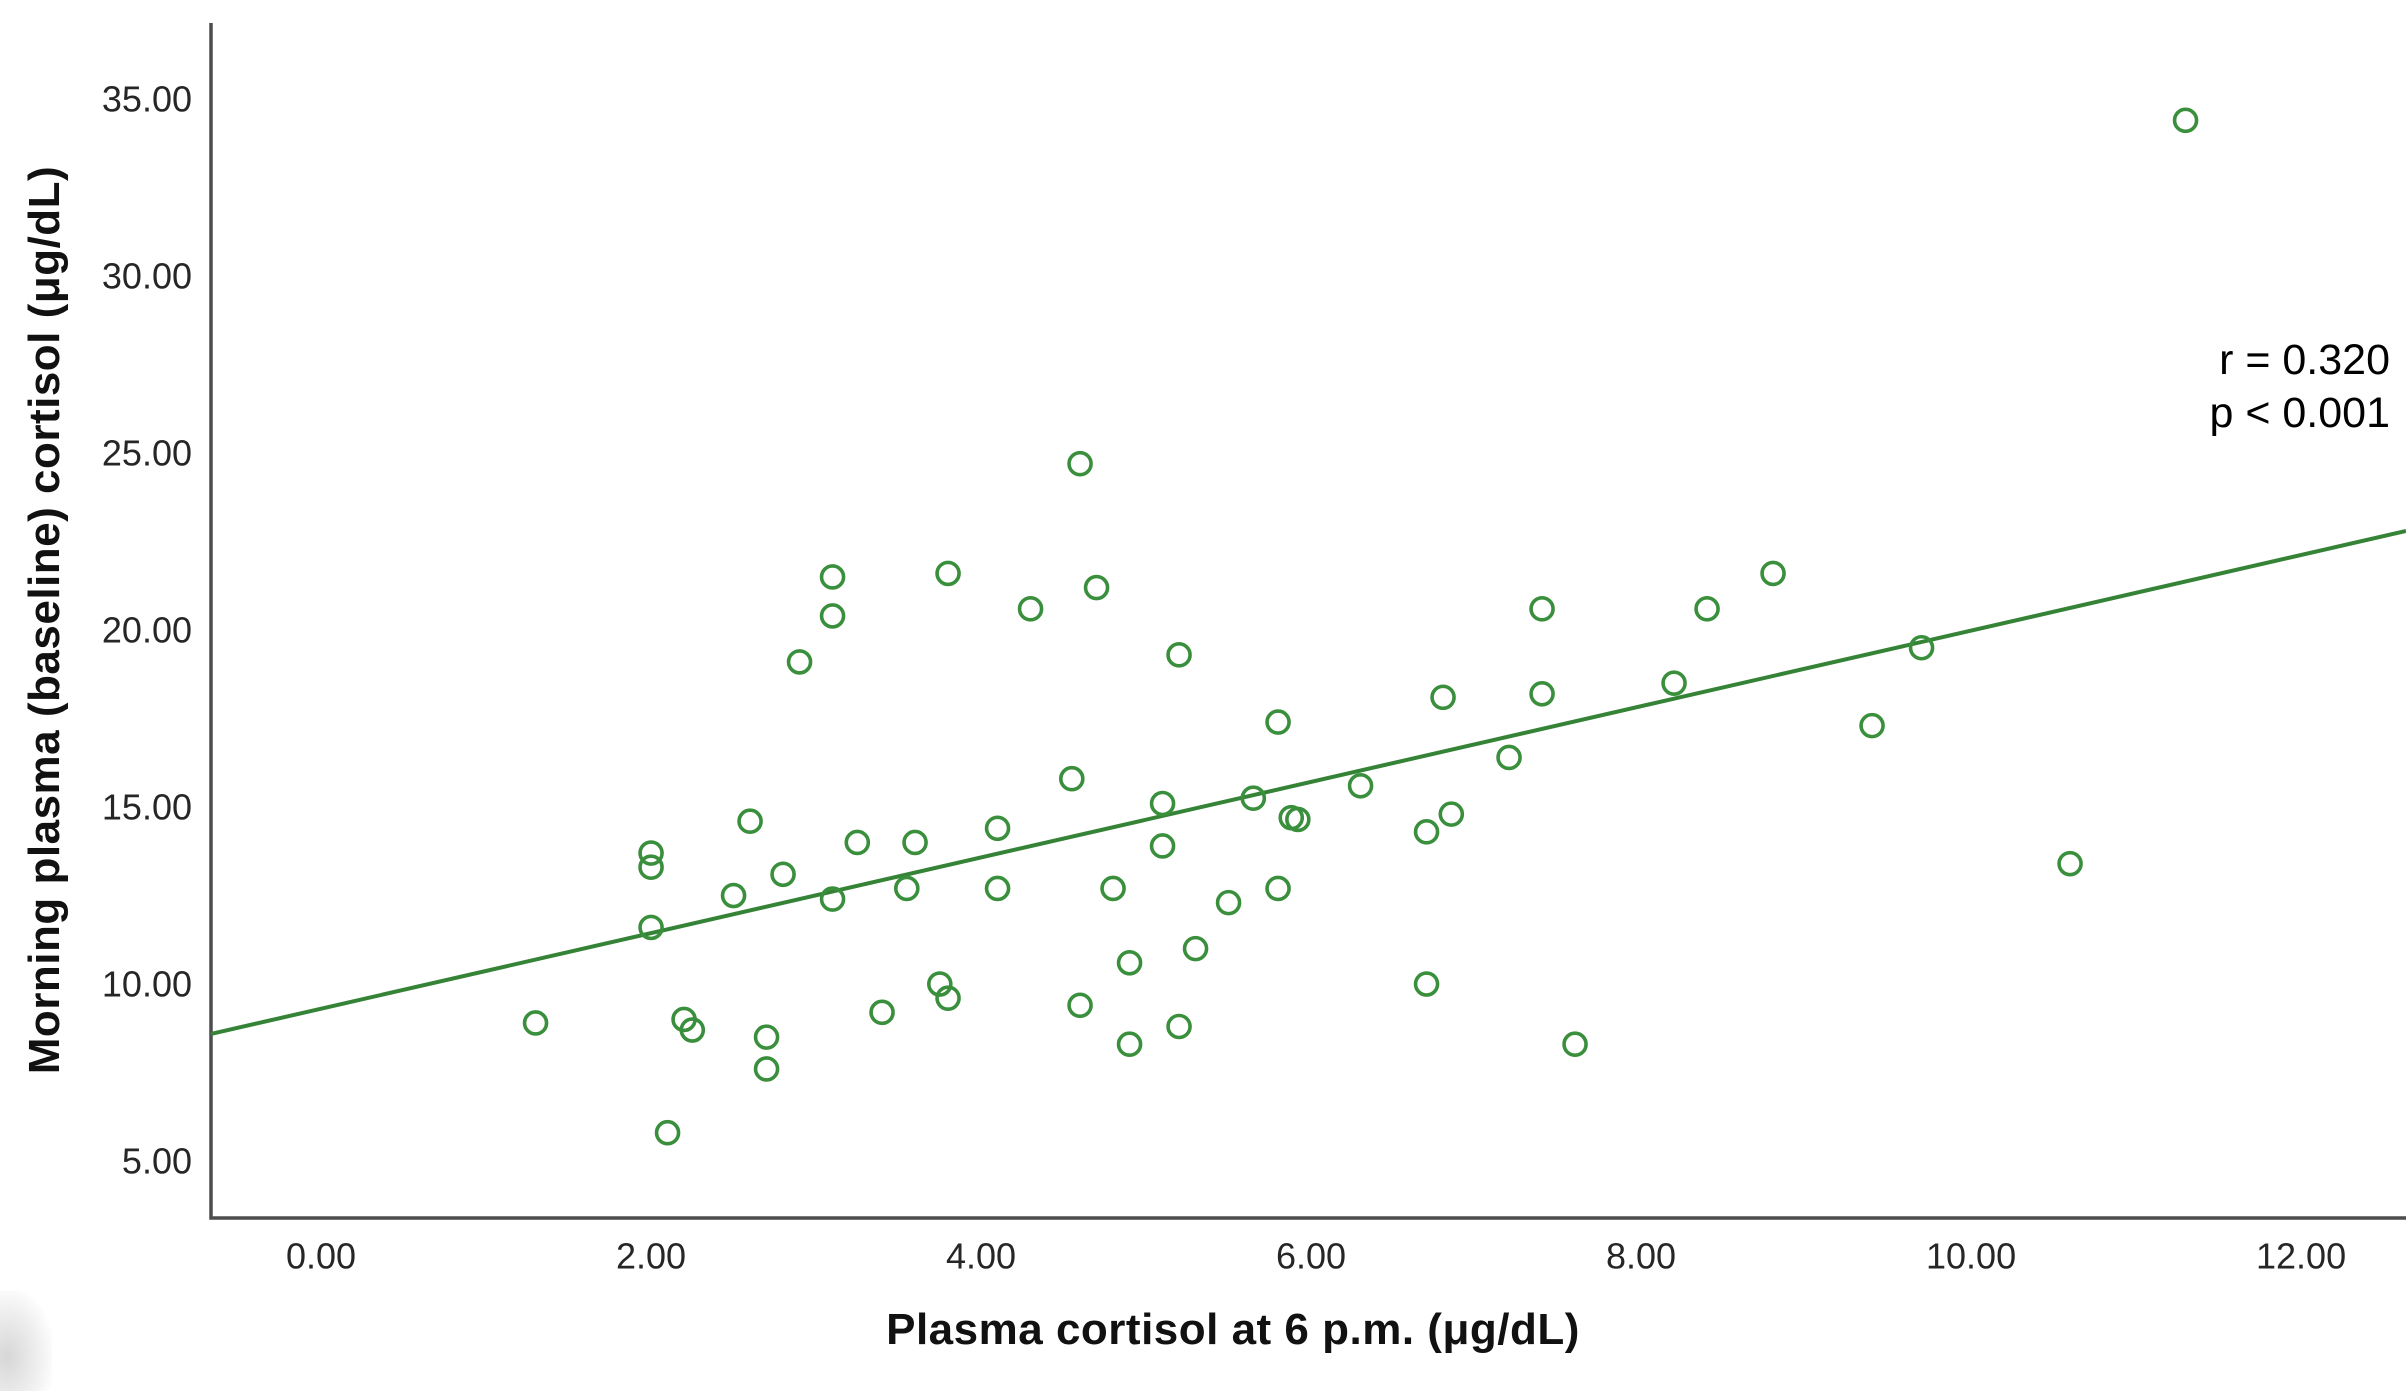 The height and width of the screenshot is (1391, 2406). What do you see at coordinates (1641, 1256) in the screenshot?
I see `x-tick-label: 8.00` at bounding box center [1641, 1256].